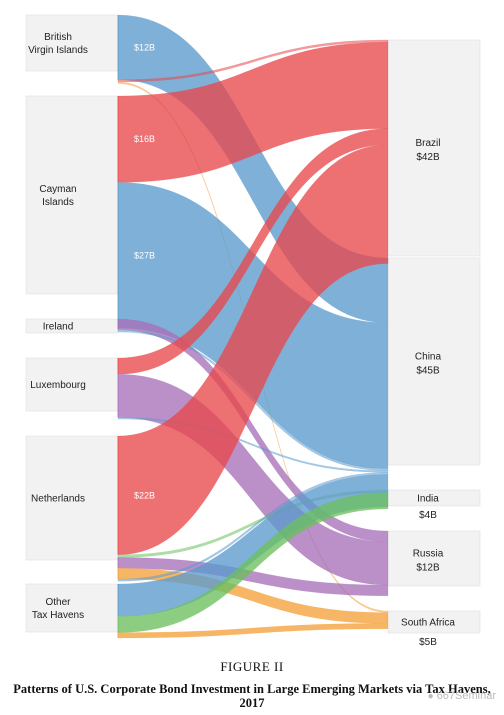  What do you see at coordinates (466, 696) in the screenshot?
I see `watermark-text: 667Seminar` at bounding box center [466, 696].